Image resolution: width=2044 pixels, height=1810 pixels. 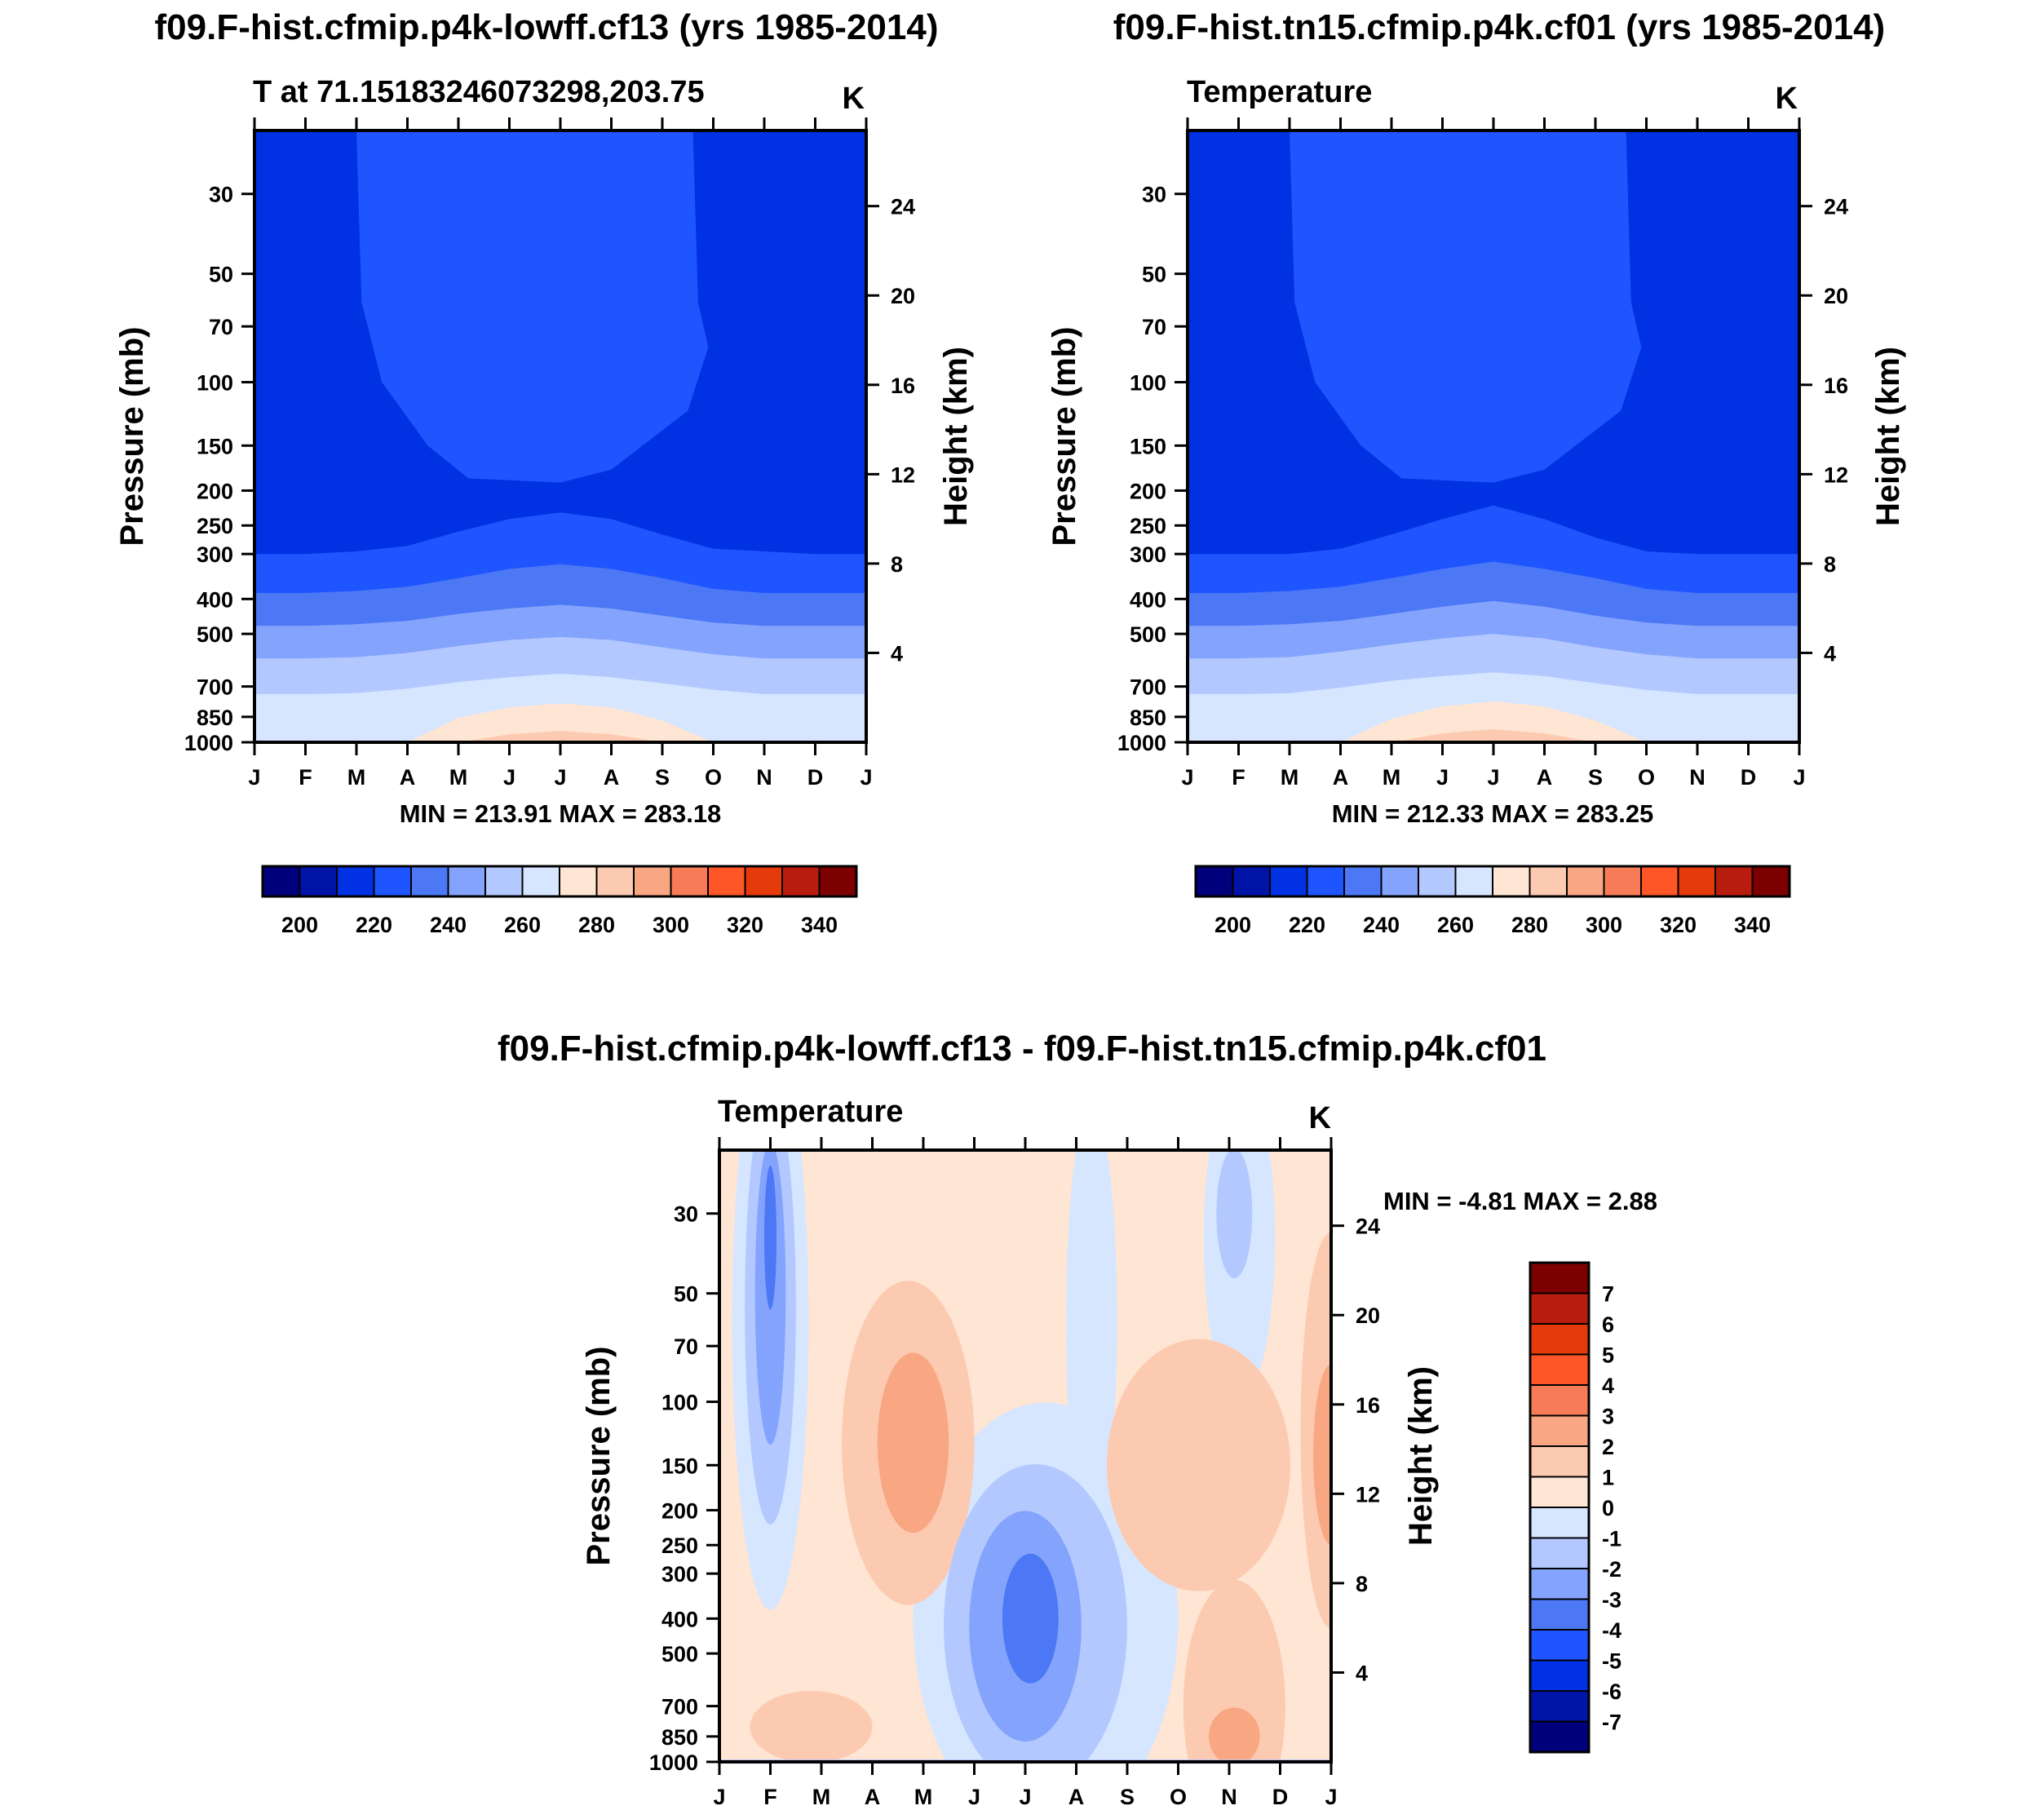 I want to click on pressure-tick-label: 400, so click(x=1148, y=600).